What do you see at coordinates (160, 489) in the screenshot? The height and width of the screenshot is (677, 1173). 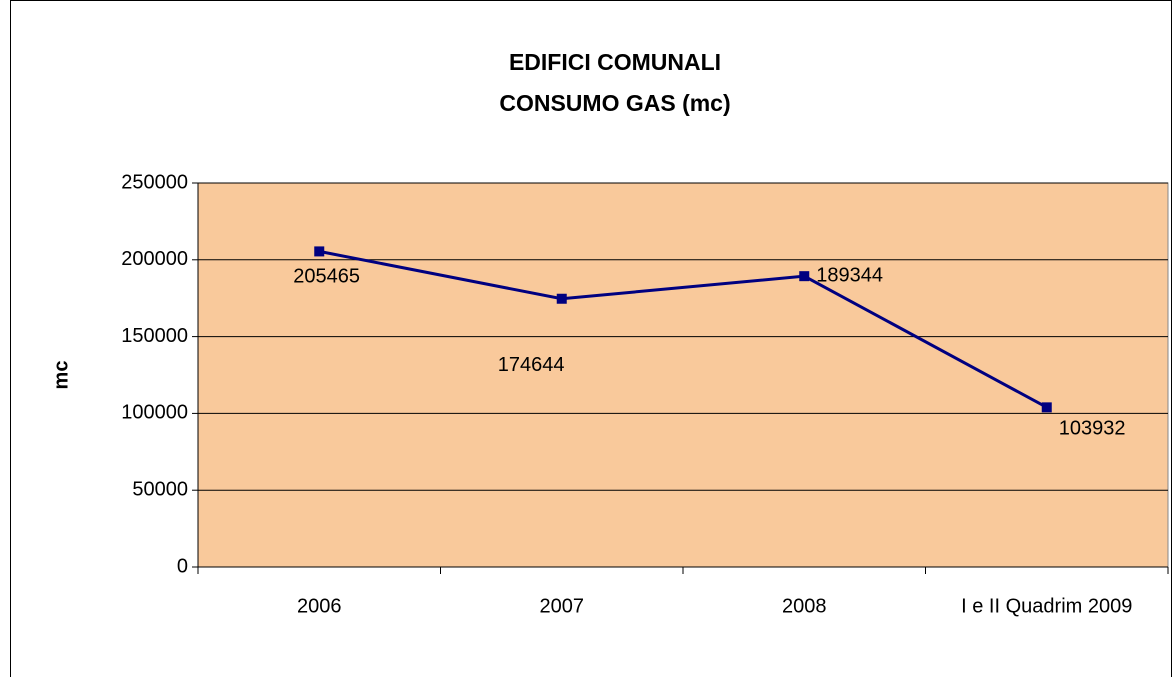 I see `y-tick-label: 50000` at bounding box center [160, 489].